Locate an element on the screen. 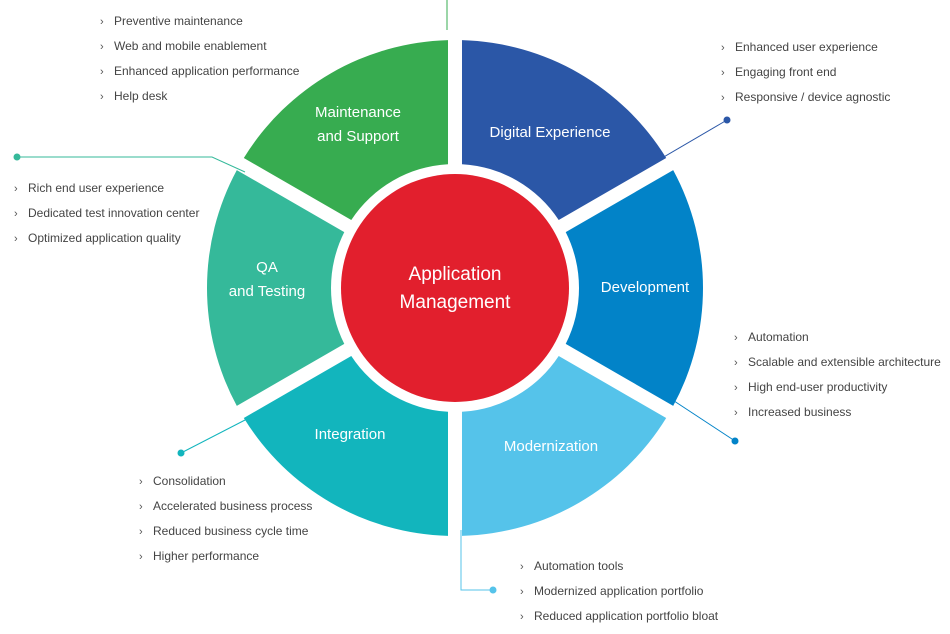 This screenshot has height=634, width=950. list-item: › Accelerated business process is located at coordinates (226, 506).